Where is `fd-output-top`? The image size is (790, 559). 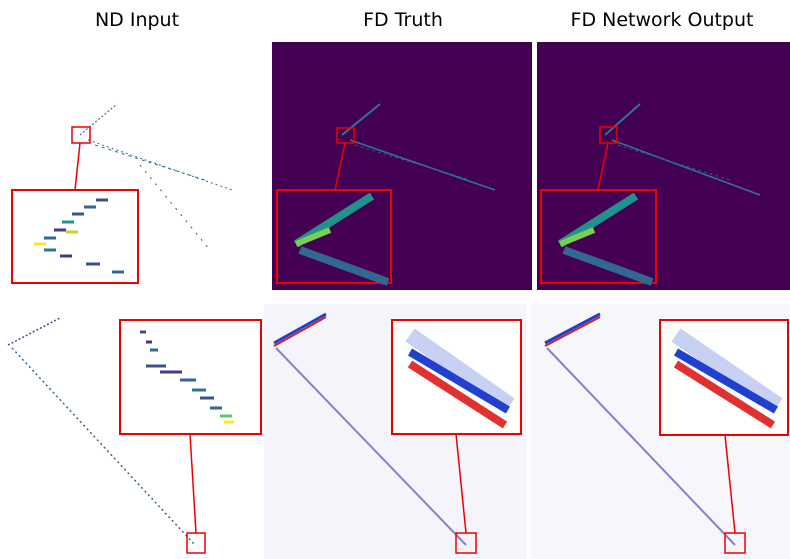
fd-output-top is located at coordinates (663, 166).